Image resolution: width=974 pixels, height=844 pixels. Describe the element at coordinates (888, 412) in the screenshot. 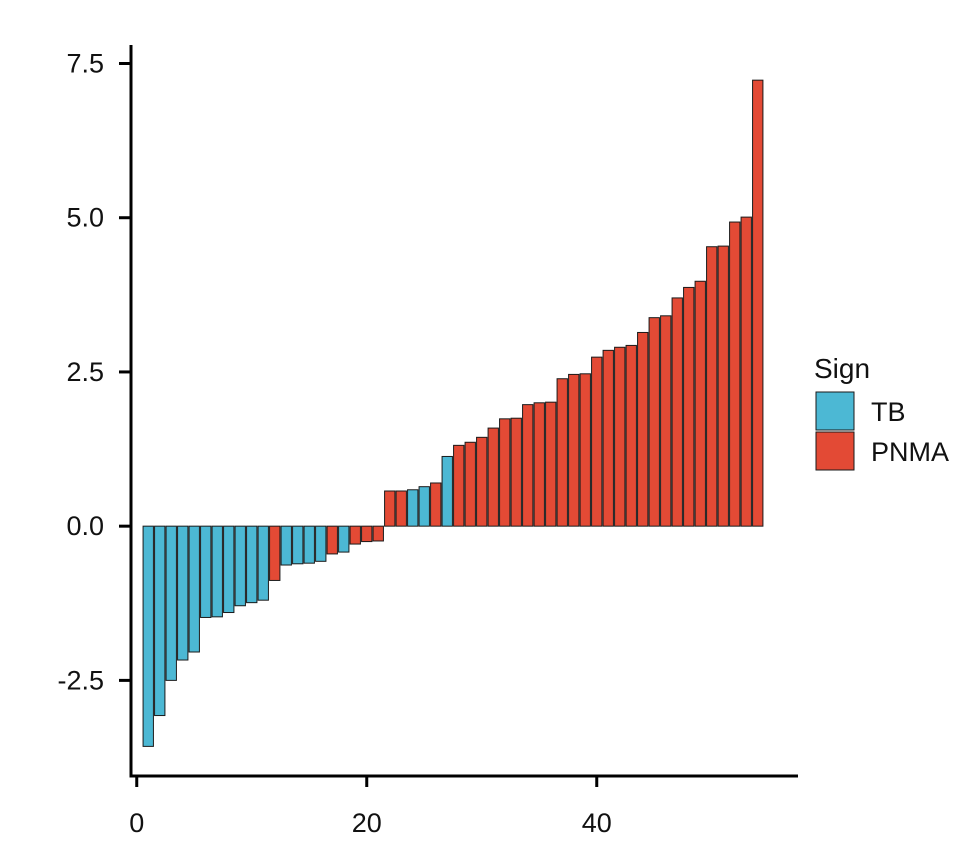

I see `legend-label-tb: TB` at that location.